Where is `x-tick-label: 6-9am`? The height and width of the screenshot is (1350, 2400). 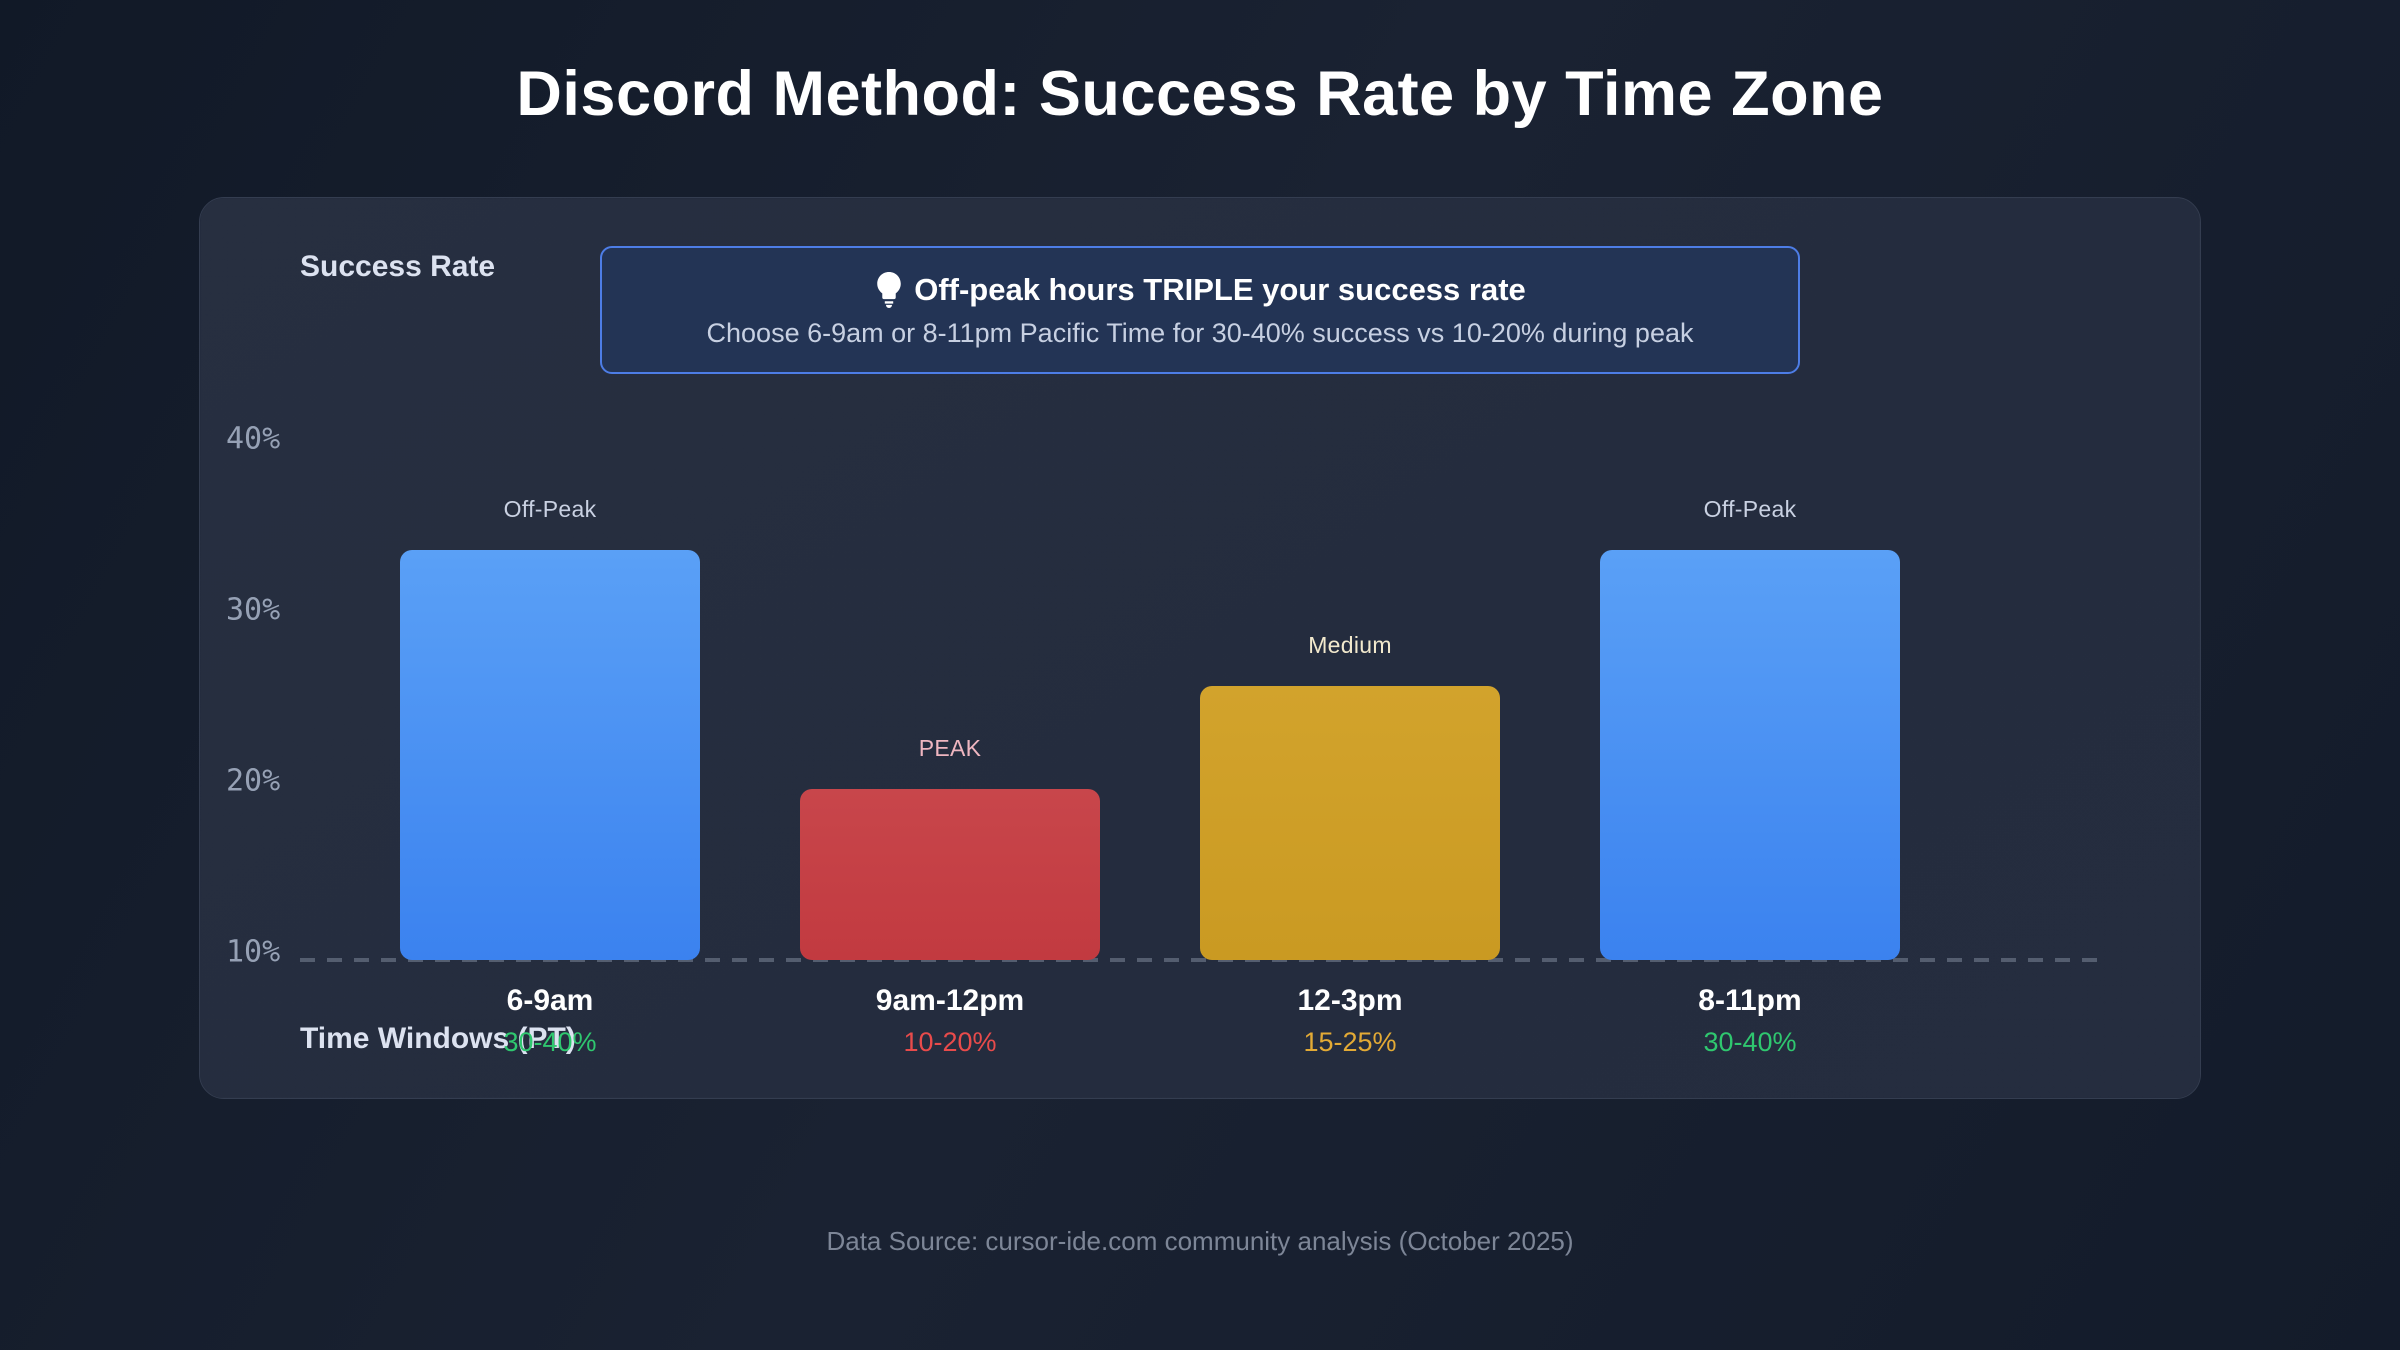 x-tick-label: 6-9am is located at coordinates (550, 1000).